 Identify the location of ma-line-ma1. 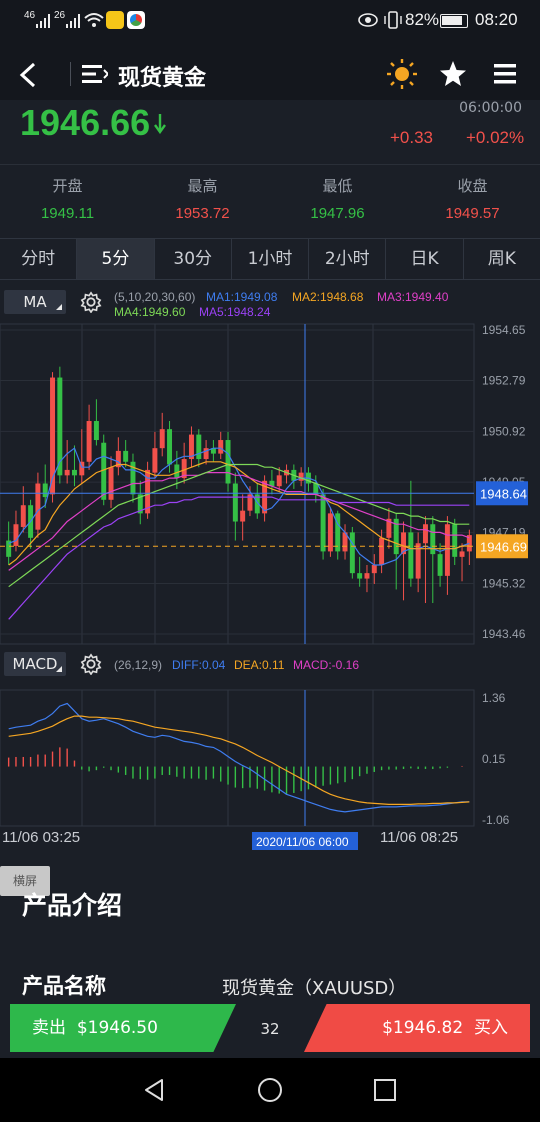
(239, 506).